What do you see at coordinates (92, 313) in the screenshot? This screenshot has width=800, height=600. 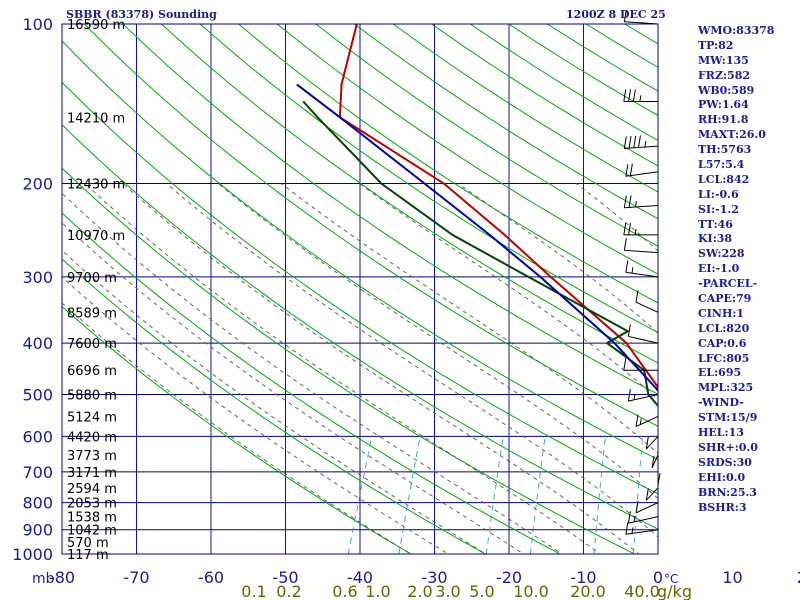 I see `height-label: 8589 m` at bounding box center [92, 313].